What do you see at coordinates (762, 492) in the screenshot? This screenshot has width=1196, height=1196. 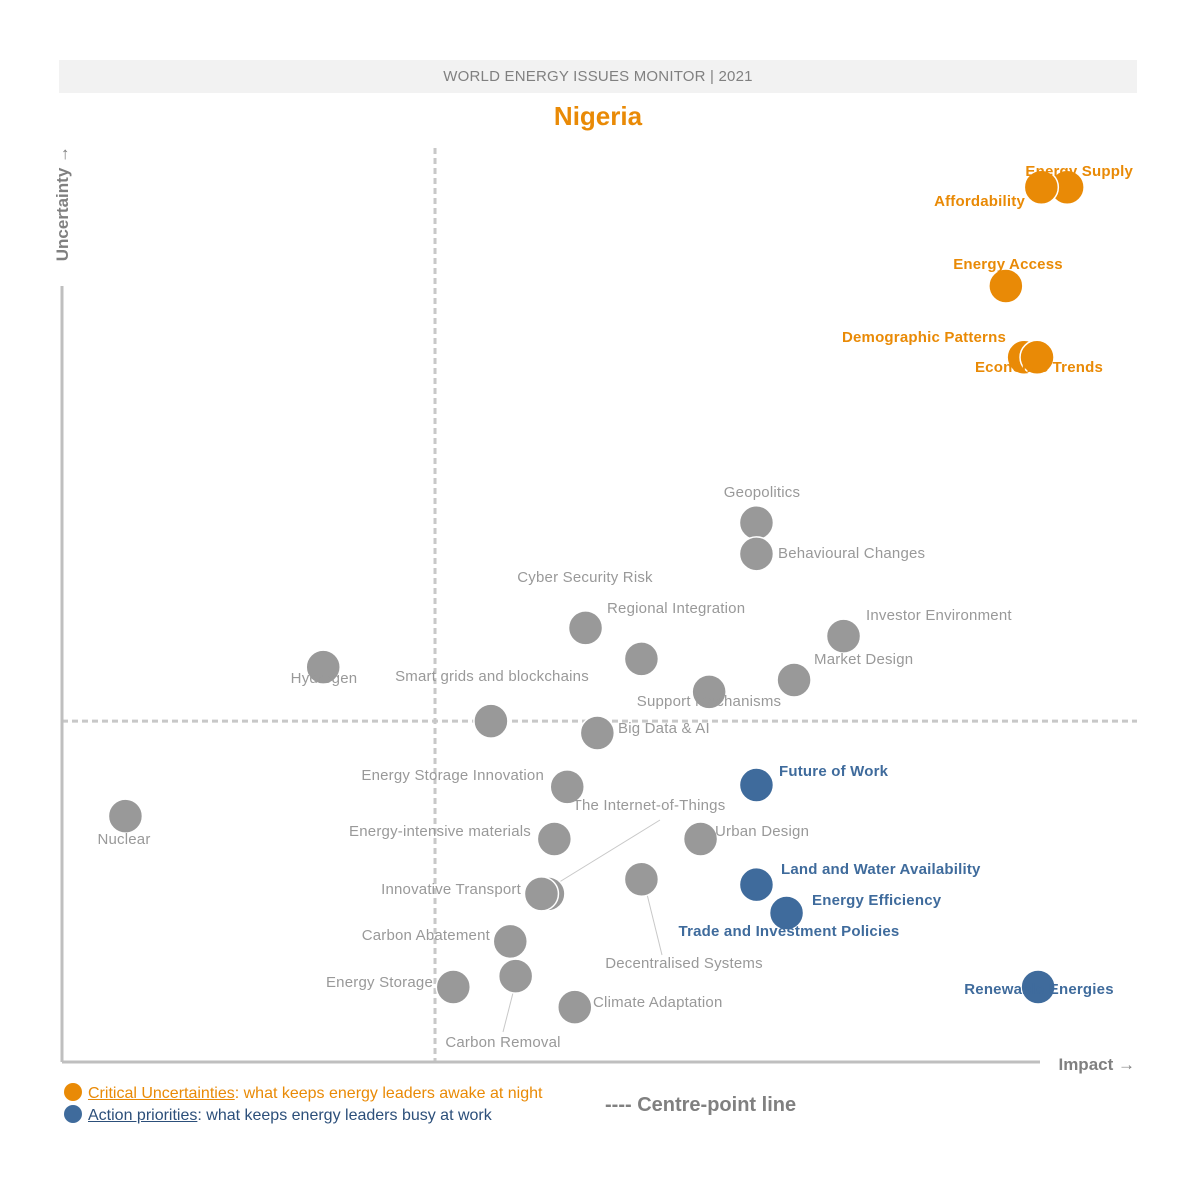 I see `label-geopolitics: Geopolitics` at bounding box center [762, 492].